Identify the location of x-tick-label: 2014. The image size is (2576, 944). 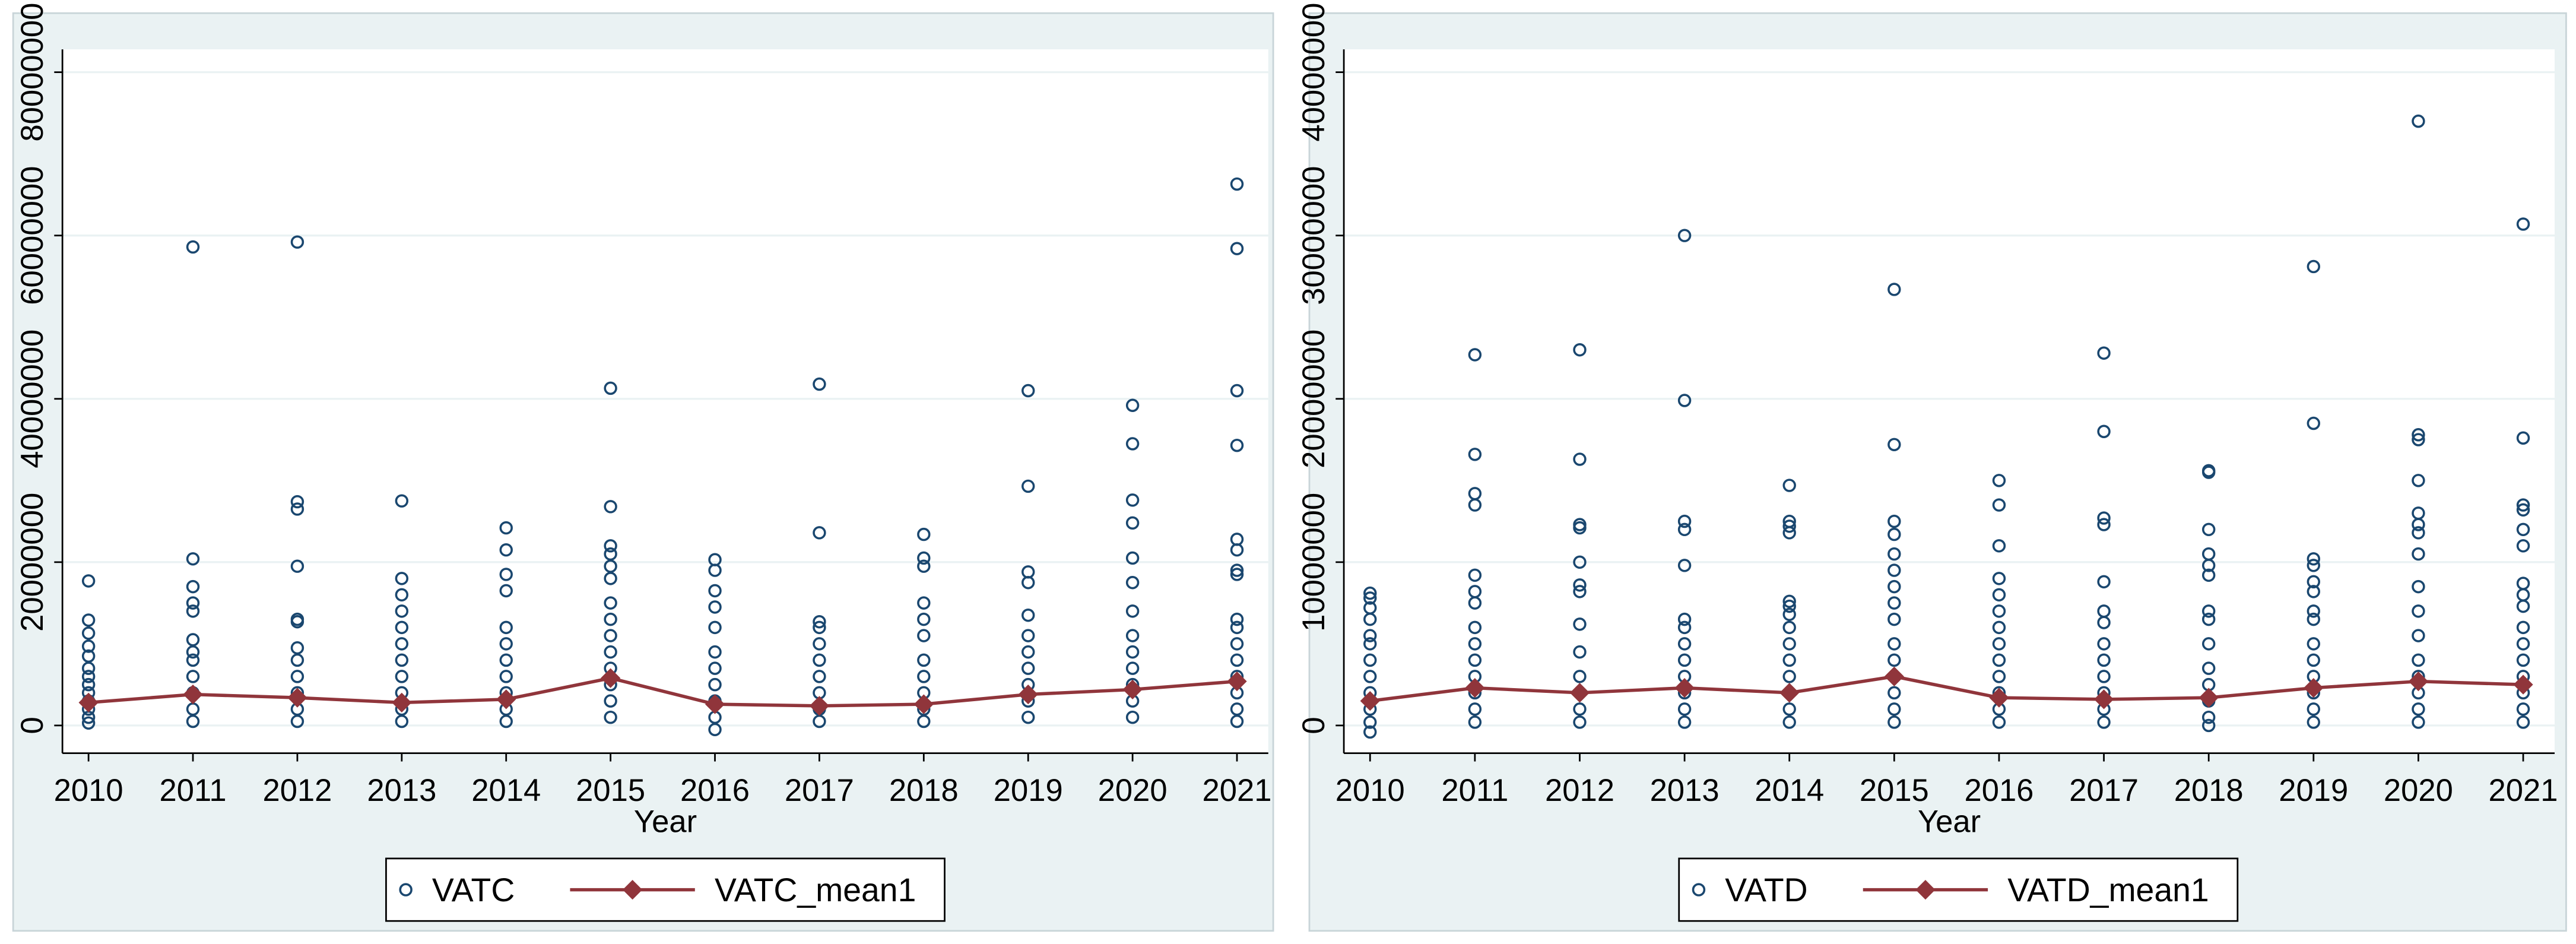
(1789, 790).